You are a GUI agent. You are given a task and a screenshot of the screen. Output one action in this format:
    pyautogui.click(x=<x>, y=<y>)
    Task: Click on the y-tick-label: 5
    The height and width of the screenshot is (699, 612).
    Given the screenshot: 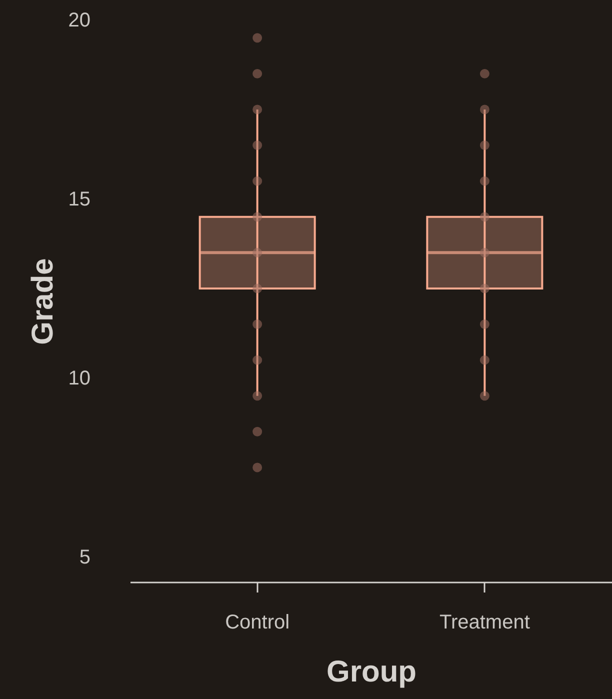 What is the action you would take?
    pyautogui.click(x=84, y=557)
    